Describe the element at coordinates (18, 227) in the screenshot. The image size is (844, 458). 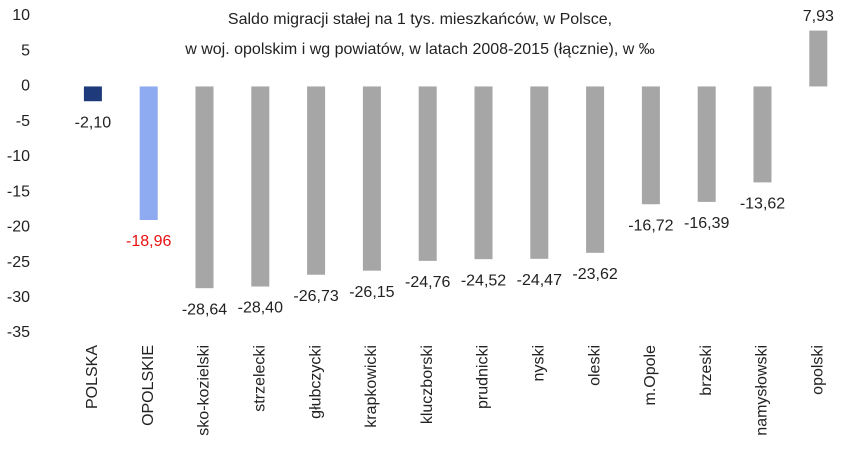
I see `y-tick-label: -20` at that location.